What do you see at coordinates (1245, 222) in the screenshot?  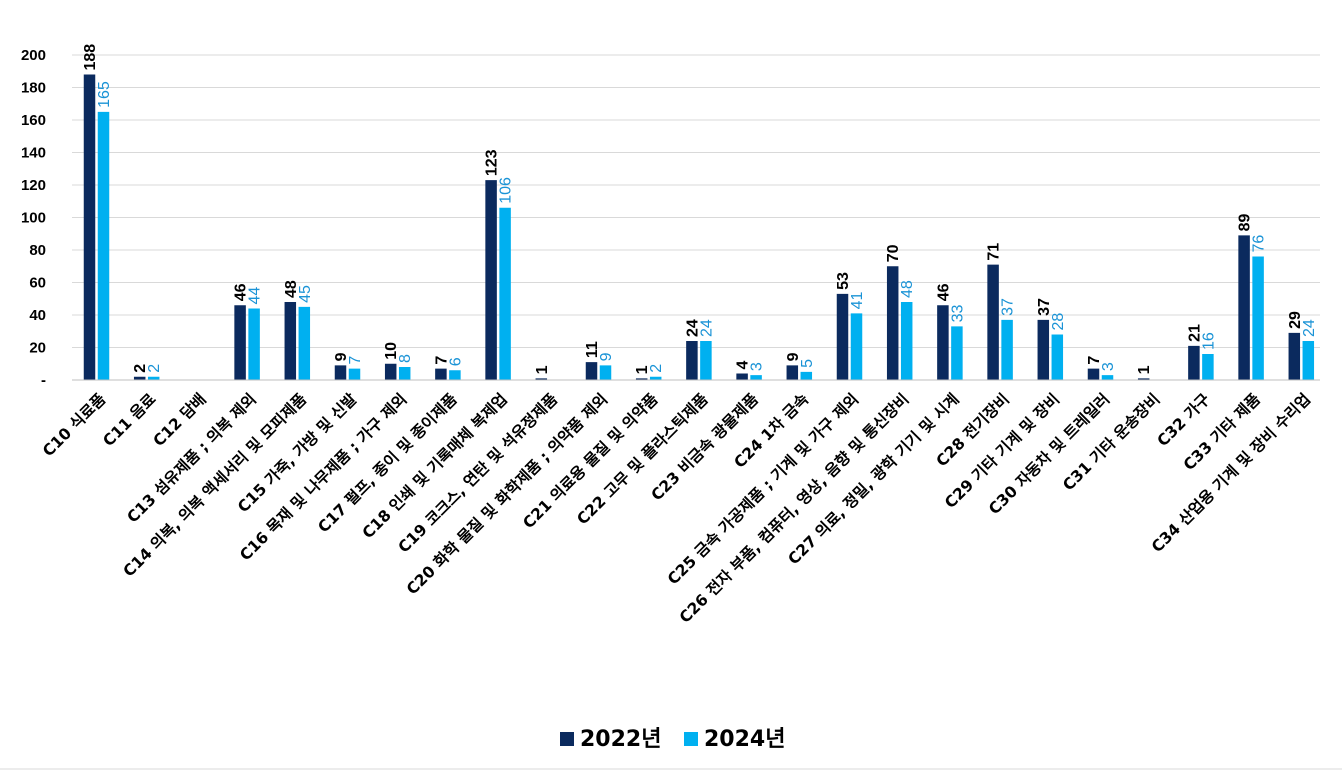 I see `data-label-2022: 89` at bounding box center [1245, 222].